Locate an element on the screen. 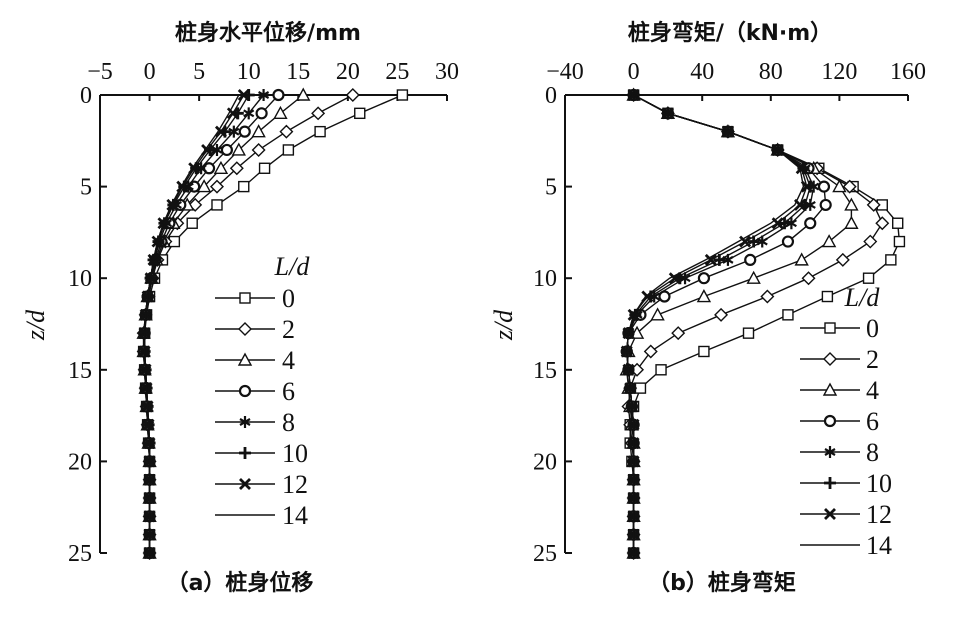 The image size is (971, 625). x-tick-label: 0 is located at coordinates (150, 72).